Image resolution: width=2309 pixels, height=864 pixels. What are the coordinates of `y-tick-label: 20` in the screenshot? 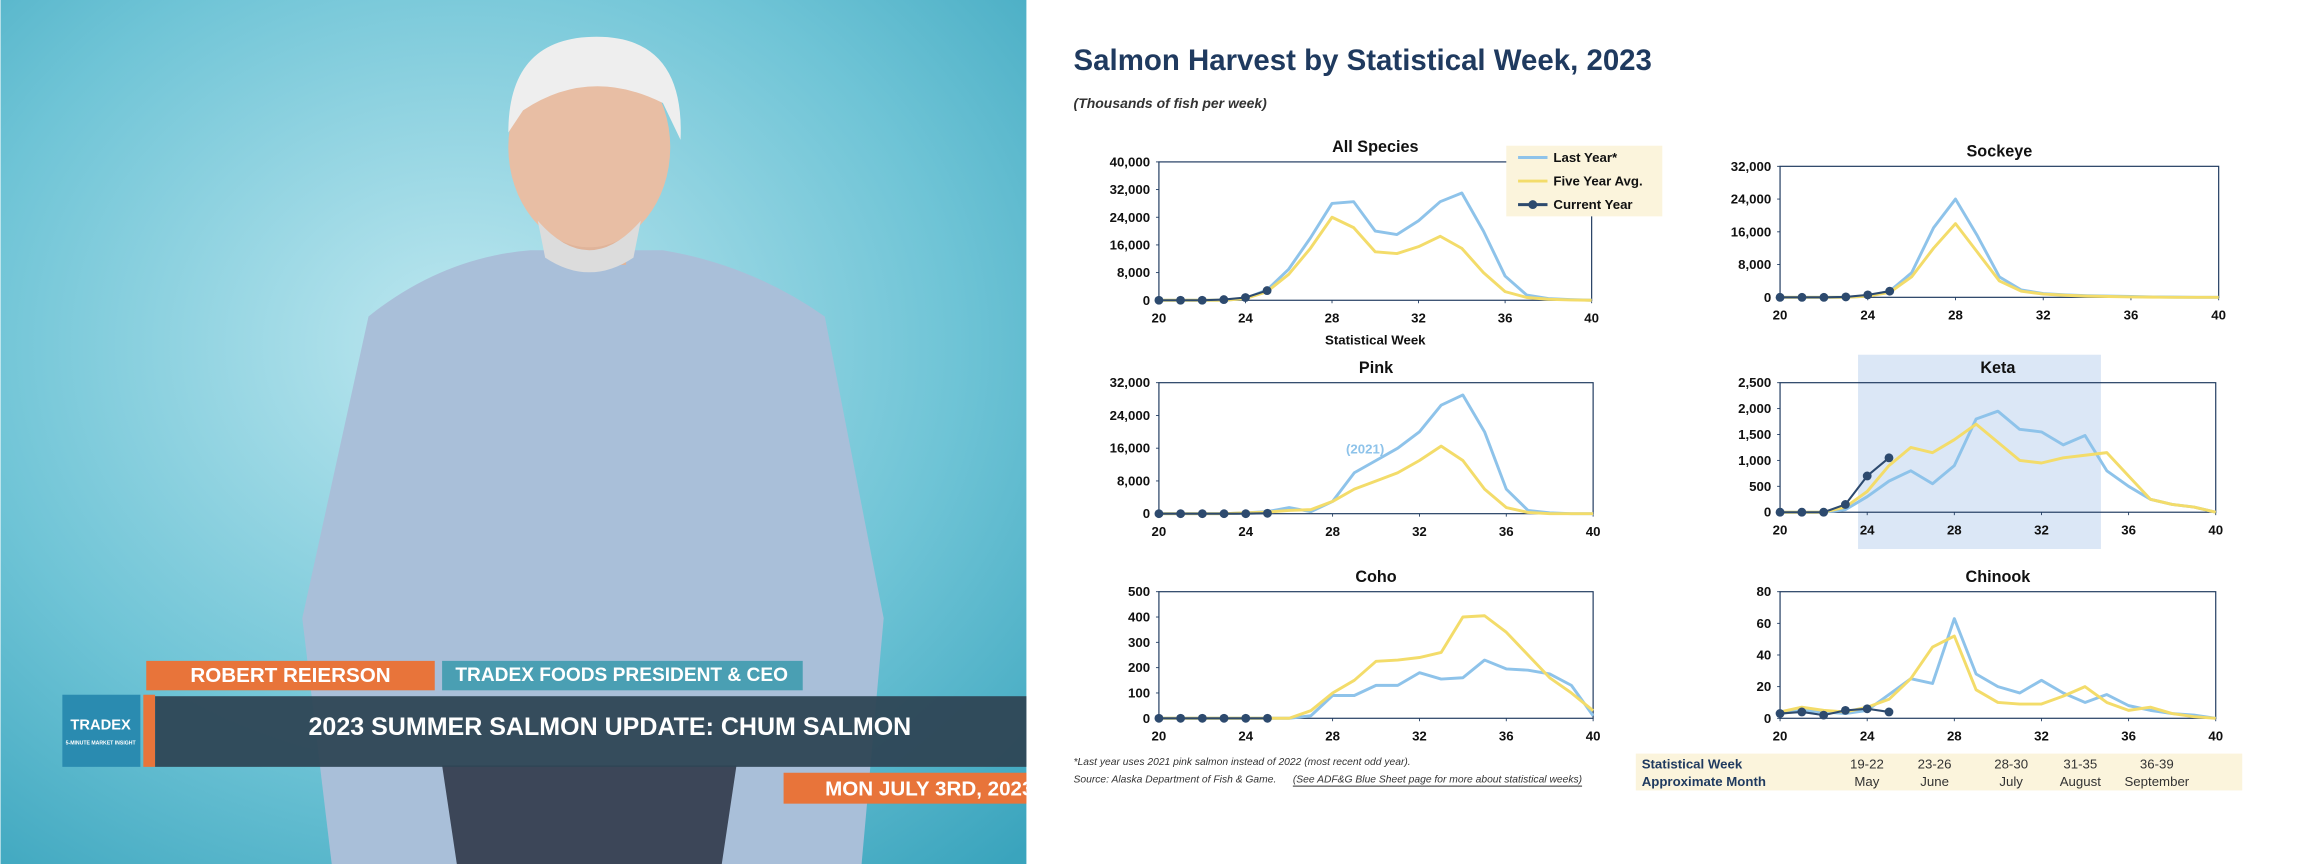 It's located at (1763, 686).